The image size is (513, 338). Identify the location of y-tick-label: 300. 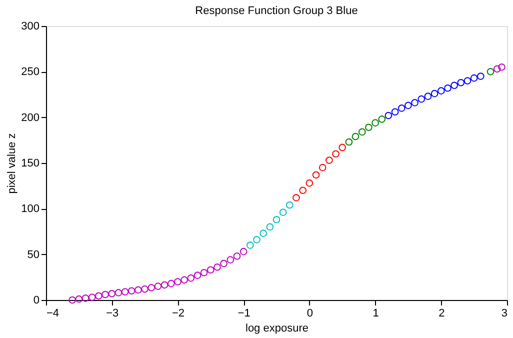
(30, 26).